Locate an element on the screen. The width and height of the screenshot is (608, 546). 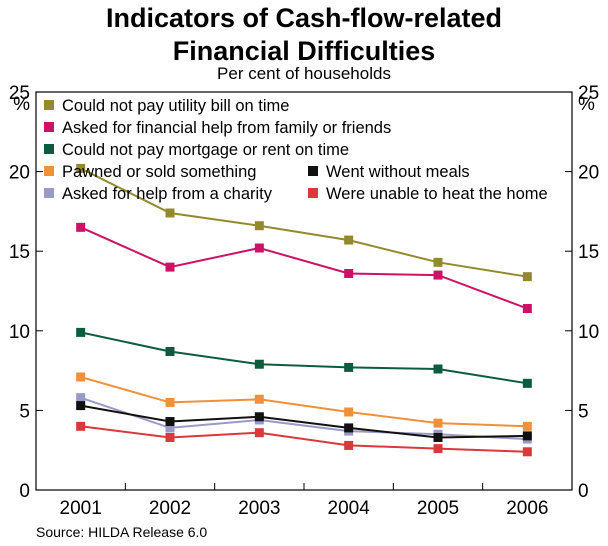
x-tick-label: 2001 is located at coordinates (81, 508).